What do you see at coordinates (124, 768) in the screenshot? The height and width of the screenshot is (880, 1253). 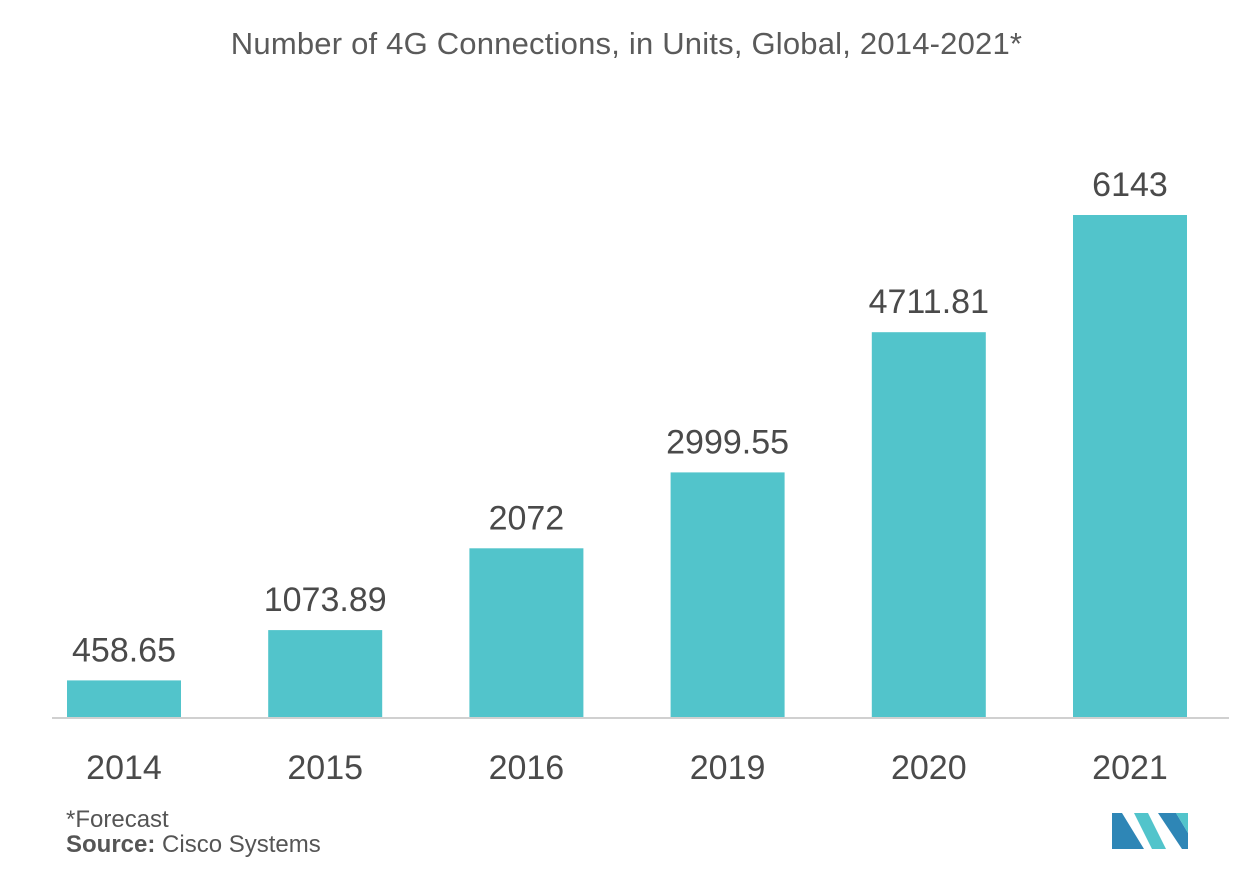 I see `x-tick-label-2014: 2014` at bounding box center [124, 768].